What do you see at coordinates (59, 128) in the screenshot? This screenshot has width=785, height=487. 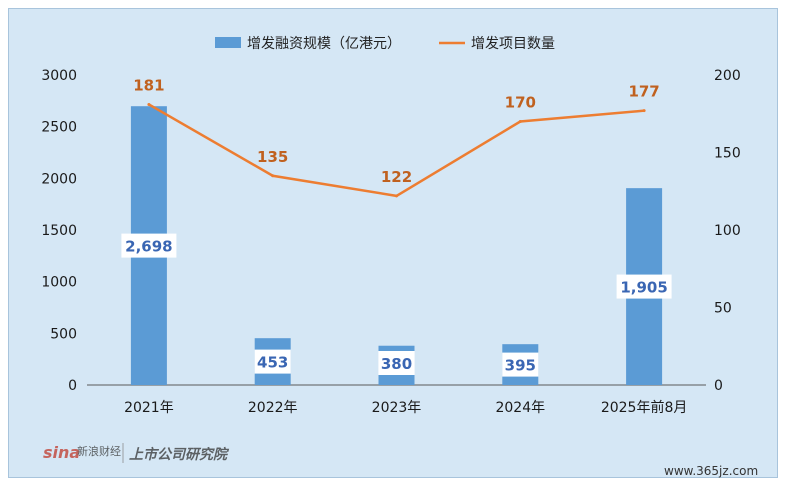 I see `y-left-tick-label: 2500` at bounding box center [59, 128].